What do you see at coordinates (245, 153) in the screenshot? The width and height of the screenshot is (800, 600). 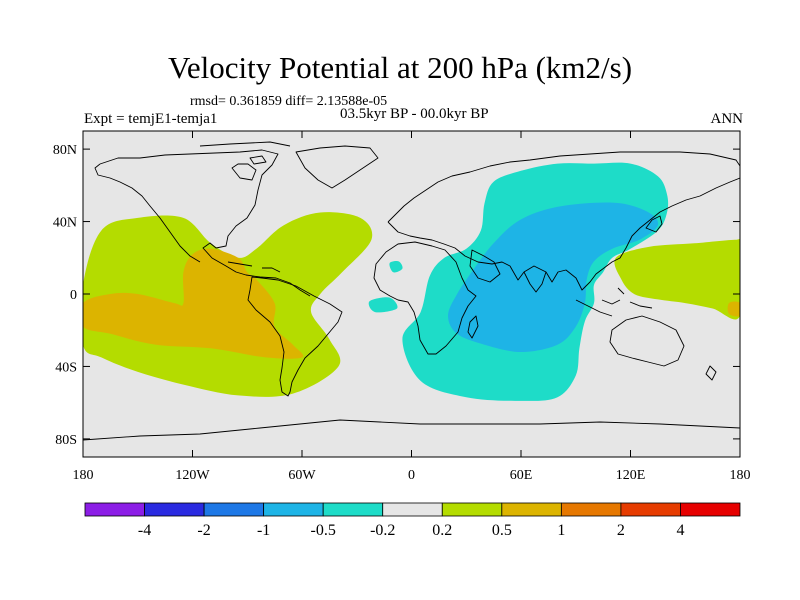 I see `coastline-arctic-islands` at bounding box center [245, 153].